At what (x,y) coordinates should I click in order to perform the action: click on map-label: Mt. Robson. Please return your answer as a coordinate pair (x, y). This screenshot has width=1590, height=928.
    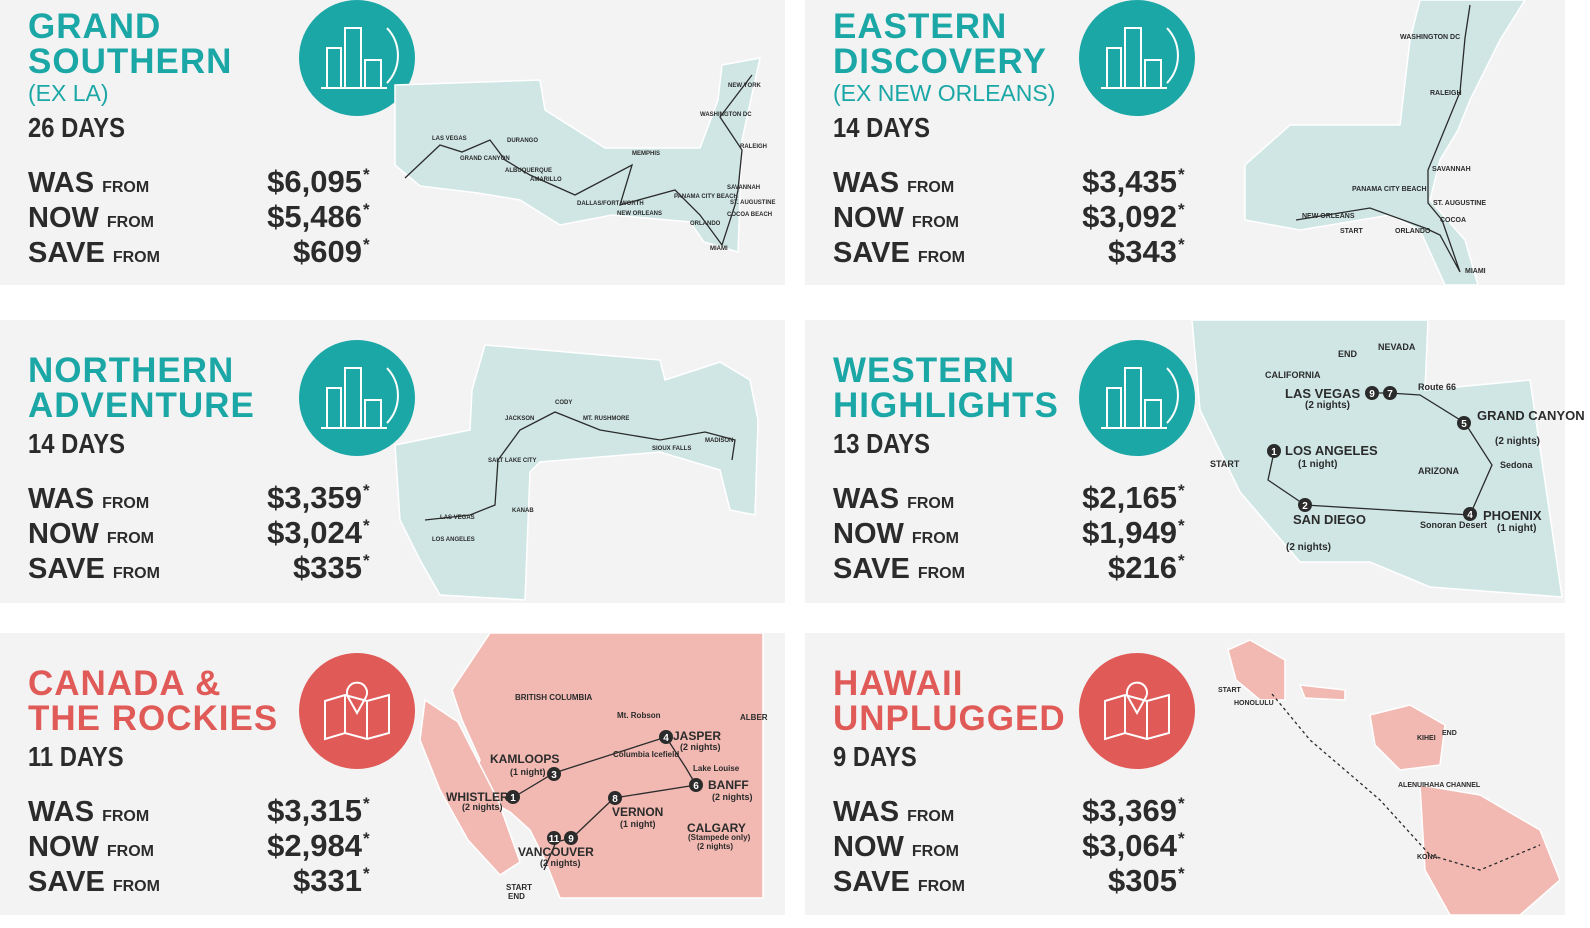
    Looking at the image, I should click on (639, 715).